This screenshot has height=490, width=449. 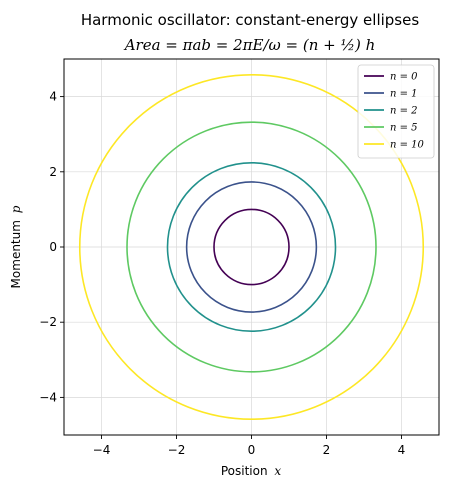 I want to click on x-axis-label-text: Position, so click(x=244, y=471).